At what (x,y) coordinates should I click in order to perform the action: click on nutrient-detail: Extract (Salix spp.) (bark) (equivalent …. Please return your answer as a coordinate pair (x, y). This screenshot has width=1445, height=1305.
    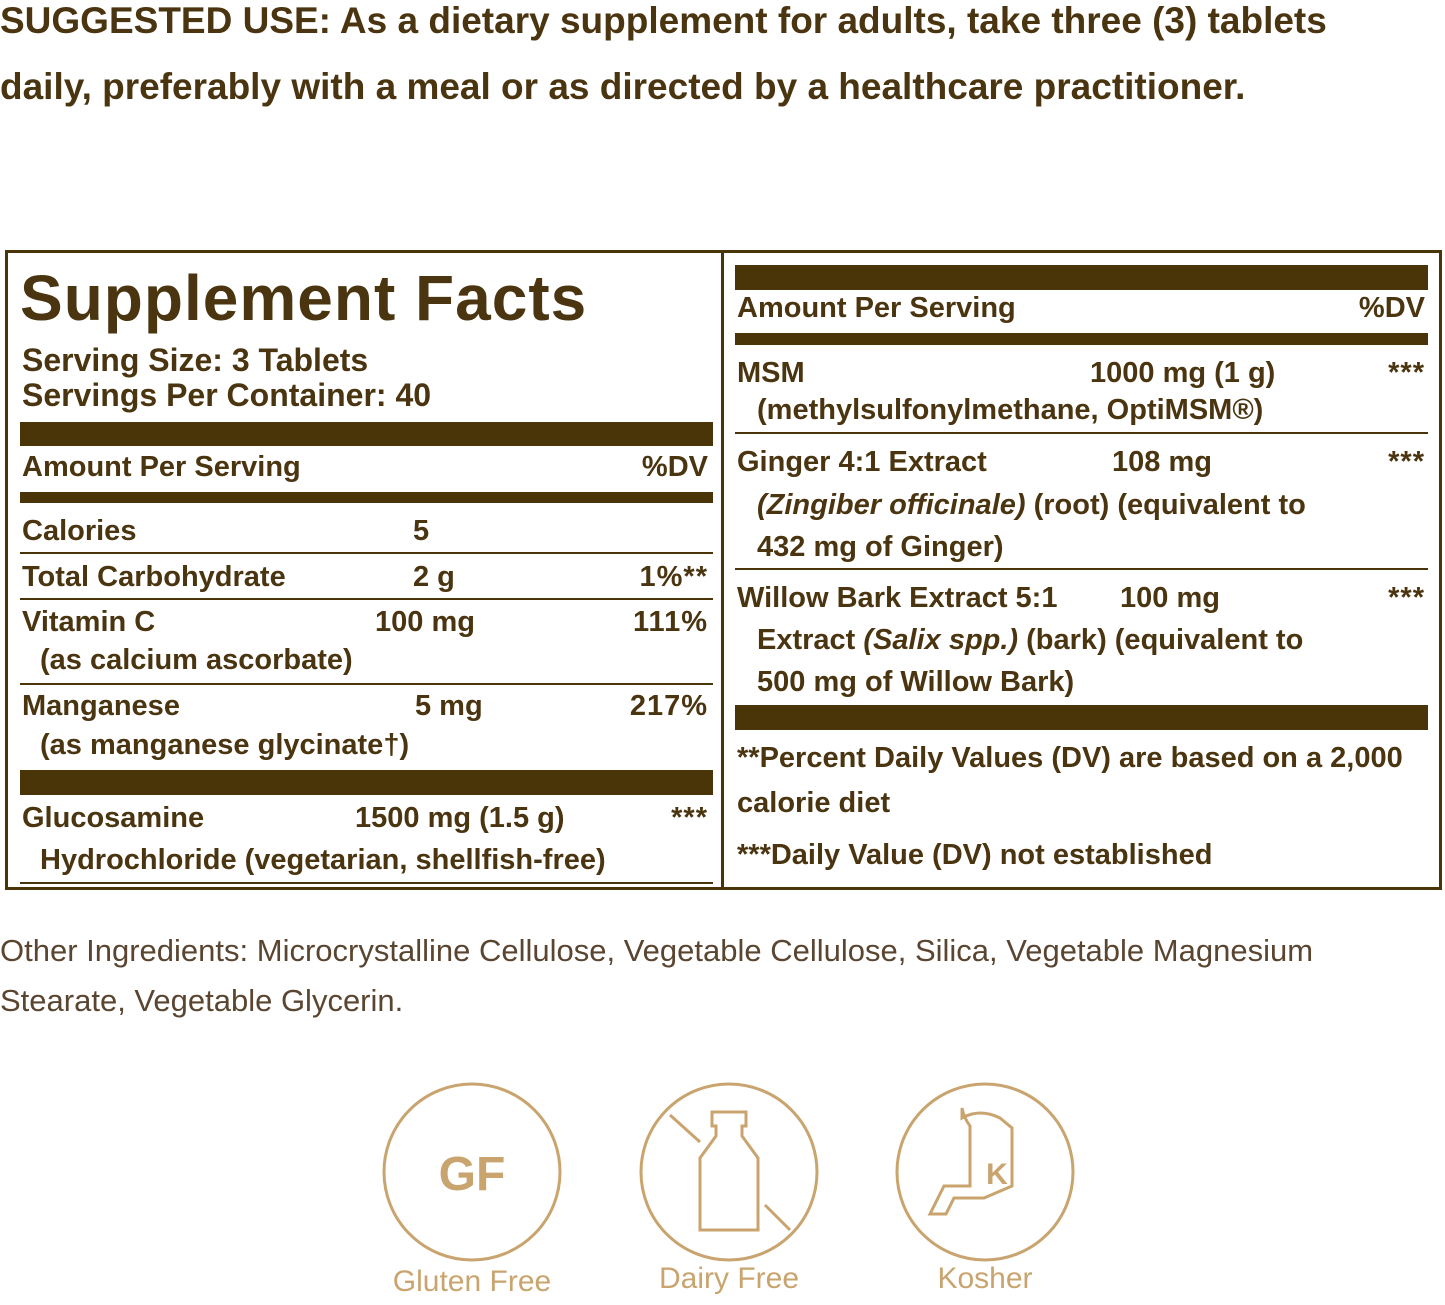
    Looking at the image, I should click on (1057, 661).